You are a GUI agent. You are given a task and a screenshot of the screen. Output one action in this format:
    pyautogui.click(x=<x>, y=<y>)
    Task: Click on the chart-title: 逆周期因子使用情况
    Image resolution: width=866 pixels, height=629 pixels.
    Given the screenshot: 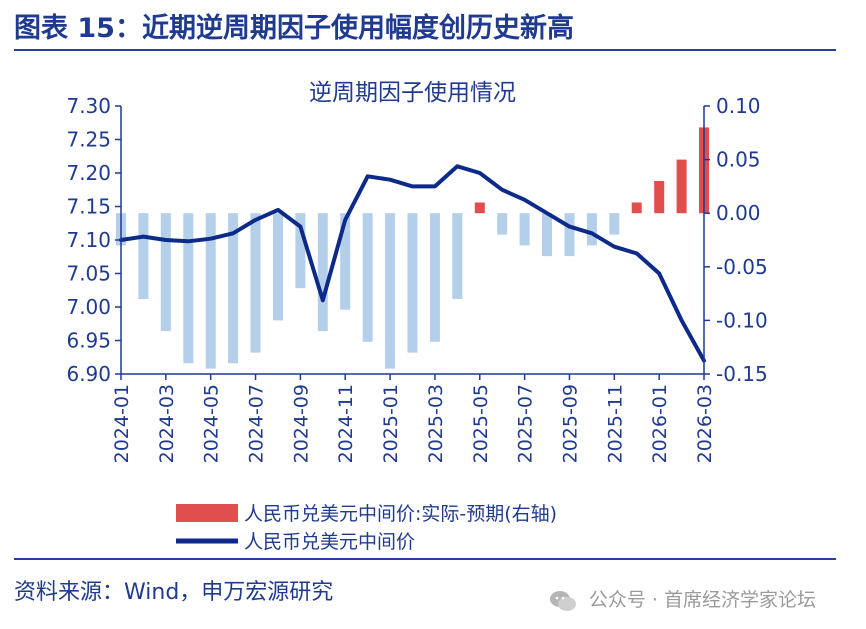 What is the action you would take?
    pyautogui.click(x=412, y=93)
    